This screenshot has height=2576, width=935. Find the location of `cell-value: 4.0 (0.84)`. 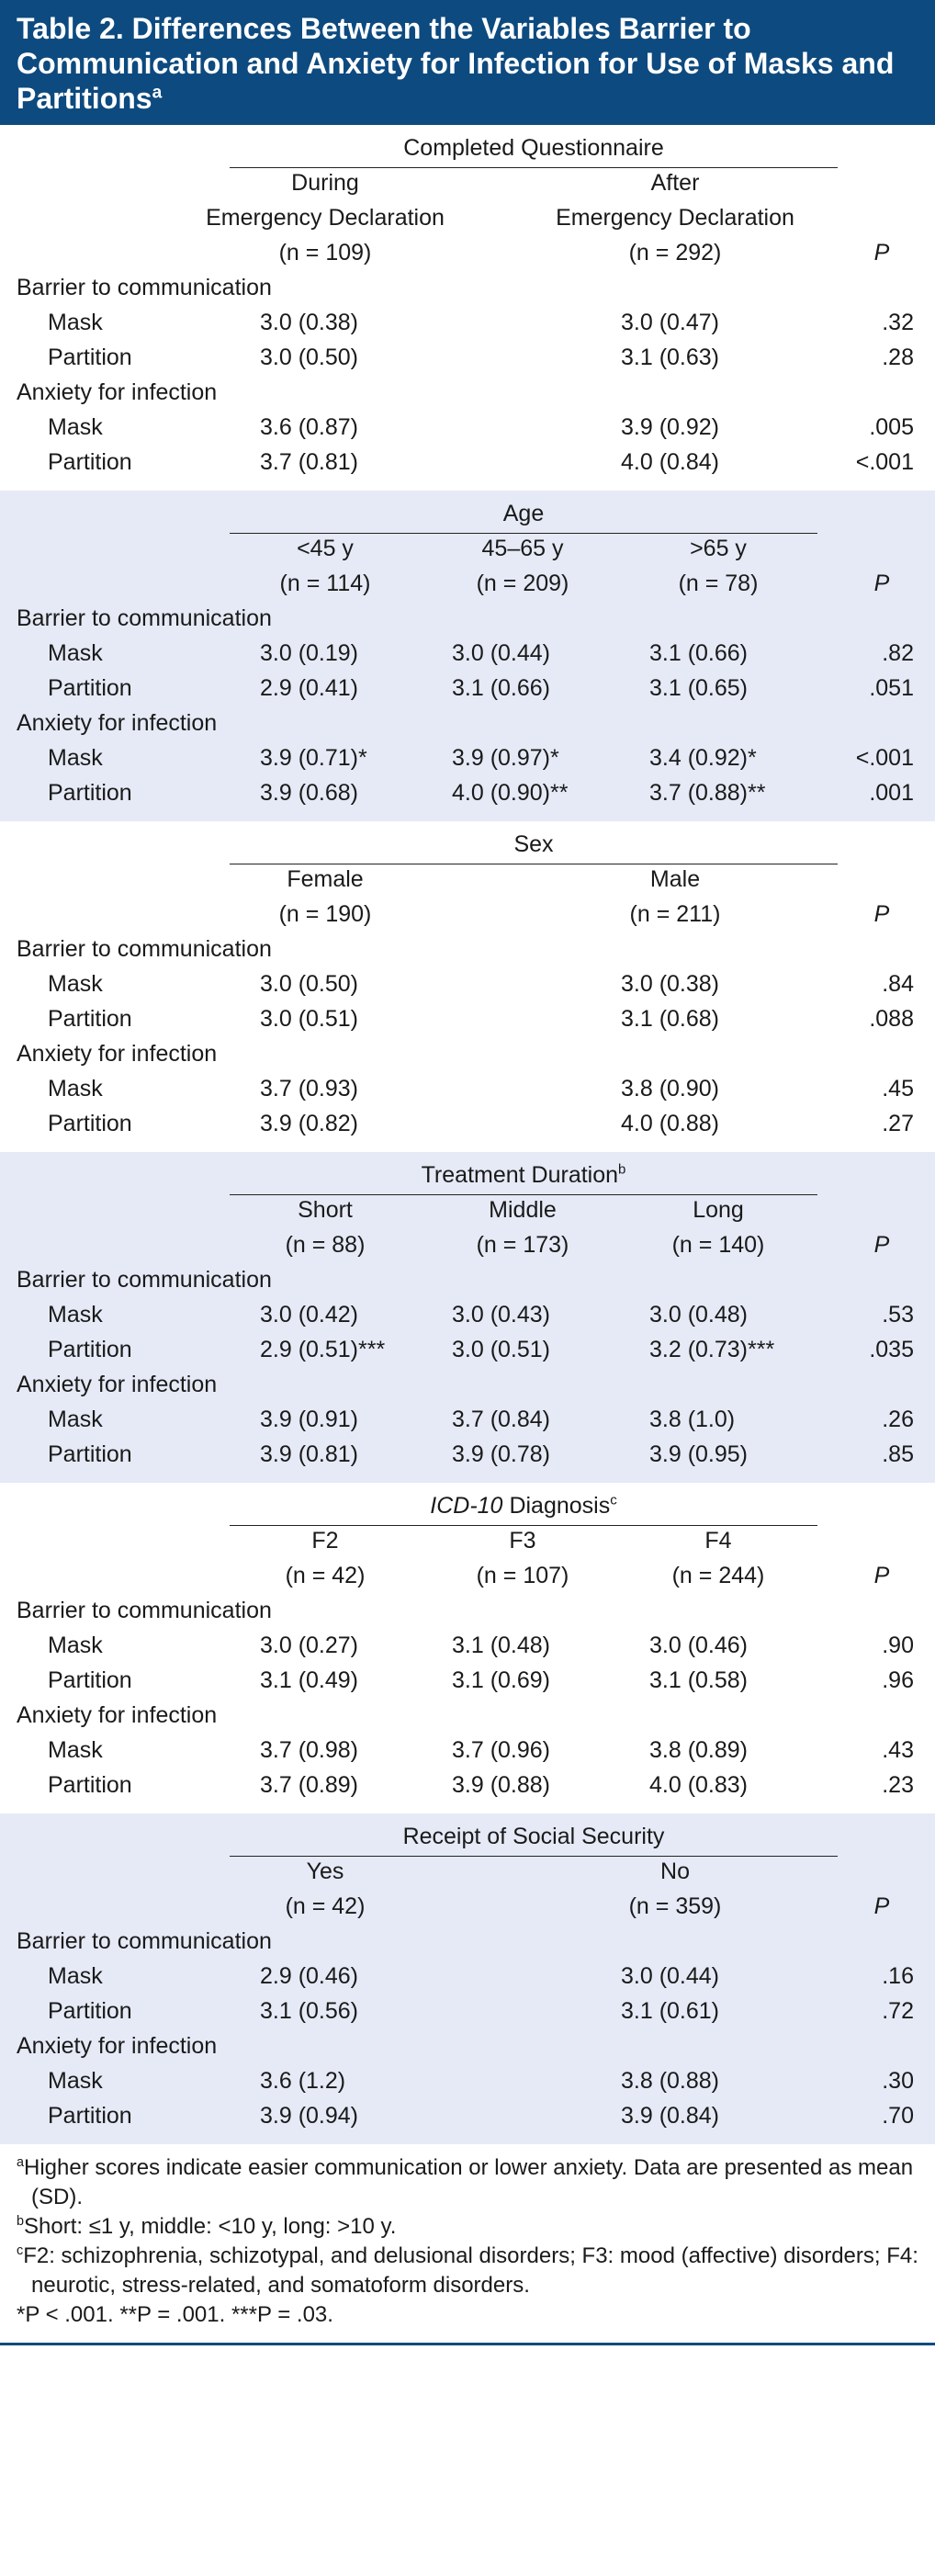

cell-value: 4.0 (0.84) is located at coordinates (671, 462).